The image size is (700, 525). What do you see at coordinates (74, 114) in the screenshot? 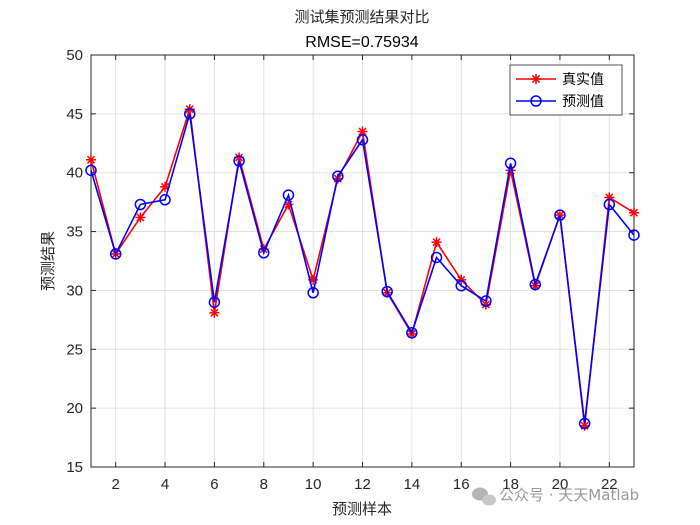
I see `y-tick-label: 45` at bounding box center [74, 114].